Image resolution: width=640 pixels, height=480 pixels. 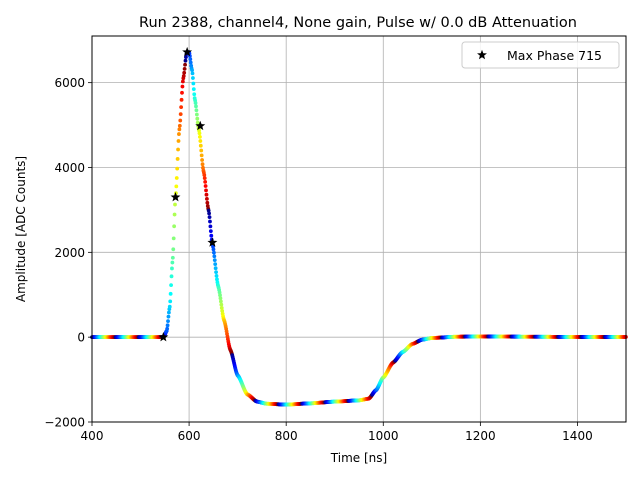 What do you see at coordinates (21, 229) in the screenshot?
I see `y-axis-label: Amplitude [ADC Counts]` at bounding box center [21, 229].